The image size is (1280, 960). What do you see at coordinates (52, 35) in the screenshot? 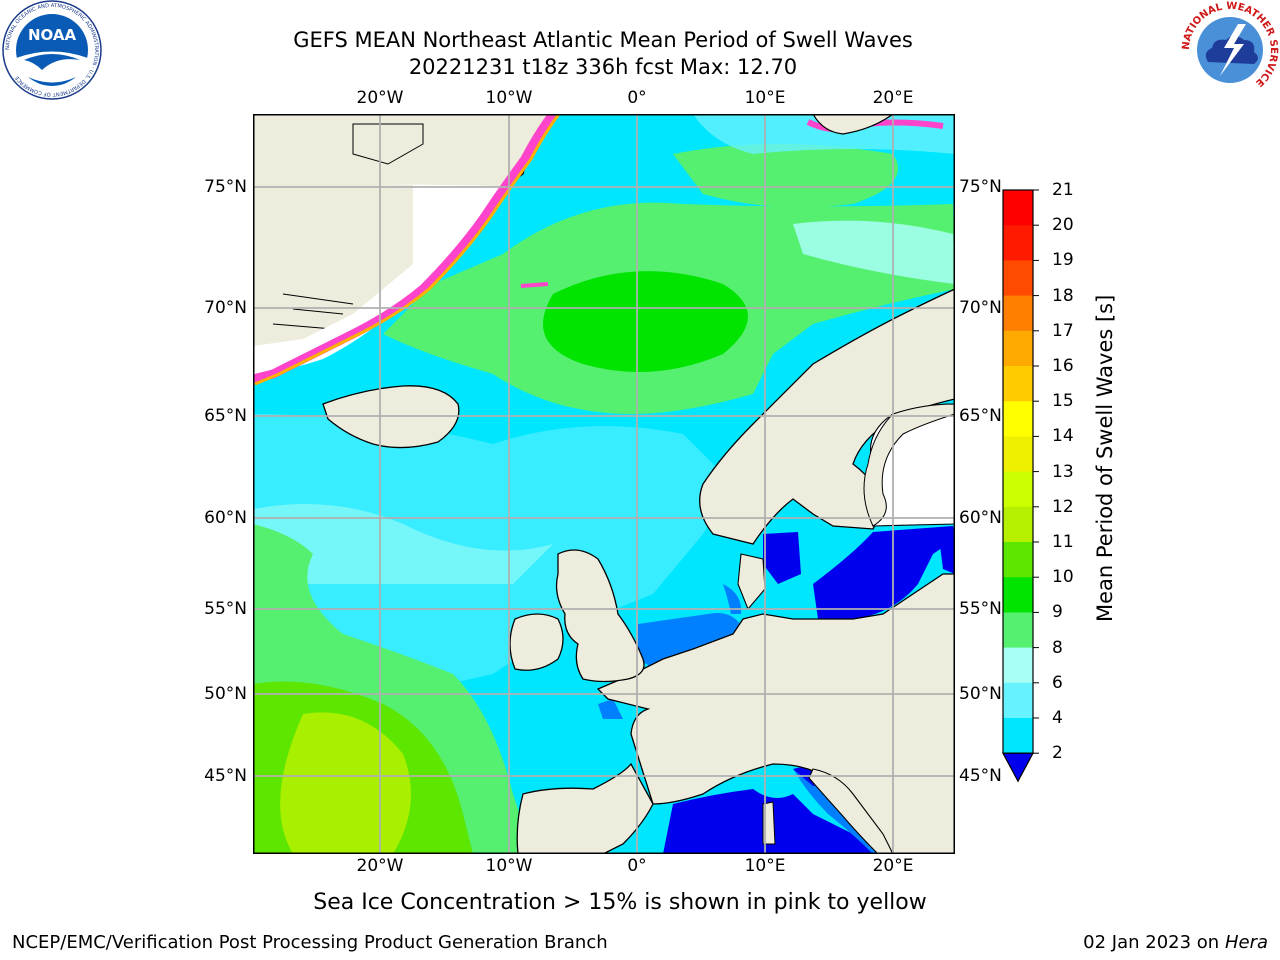
I see `svg-text: NOAA` at bounding box center [52, 35].